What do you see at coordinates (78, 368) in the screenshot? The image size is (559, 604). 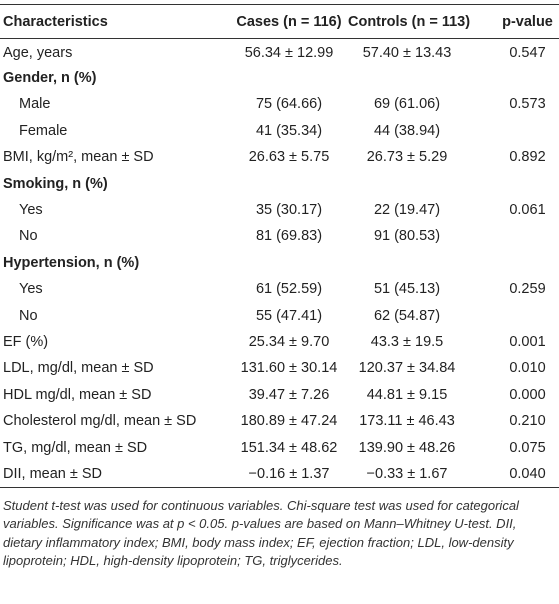 I see `row-label: LDL, mg/dl, mean ± SD` at bounding box center [78, 368].